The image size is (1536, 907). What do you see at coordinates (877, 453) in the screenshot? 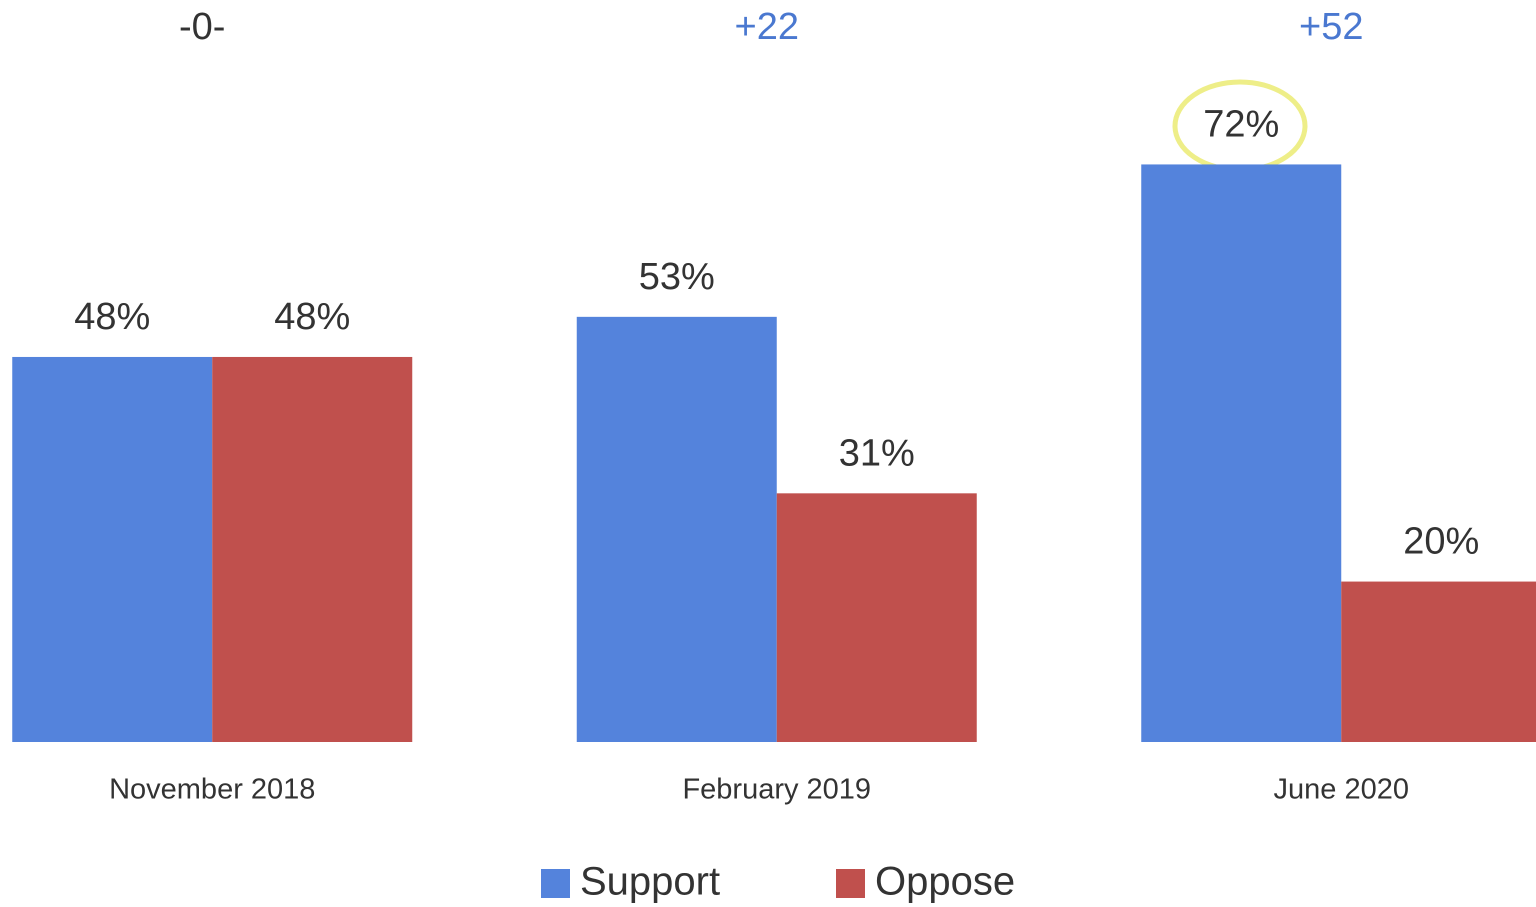
I see `data-label: 31%` at bounding box center [877, 453].